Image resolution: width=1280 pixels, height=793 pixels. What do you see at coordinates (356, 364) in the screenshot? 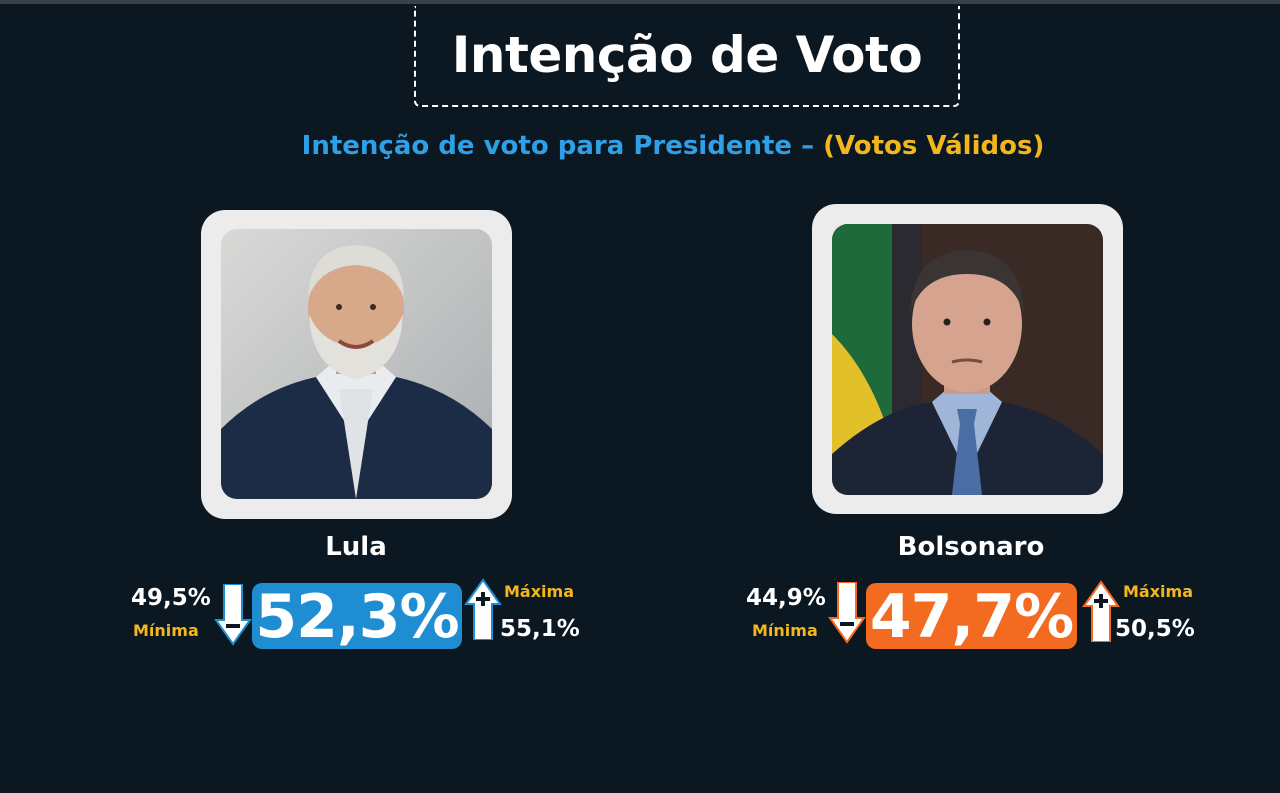
I see `candidate-photo-lula` at bounding box center [356, 364].